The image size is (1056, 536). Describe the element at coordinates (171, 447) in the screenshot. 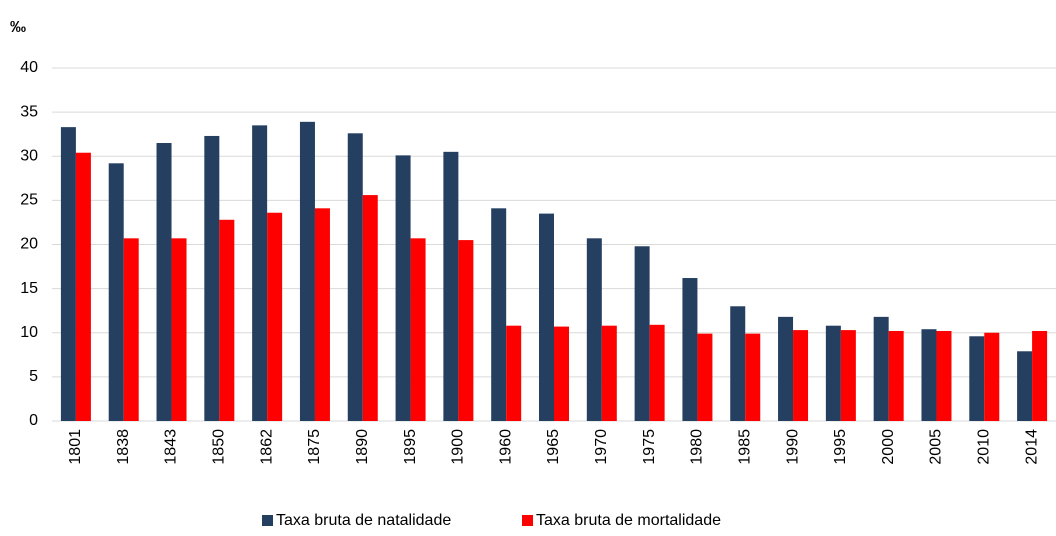

I see `x-tick-label: 1843` at that location.